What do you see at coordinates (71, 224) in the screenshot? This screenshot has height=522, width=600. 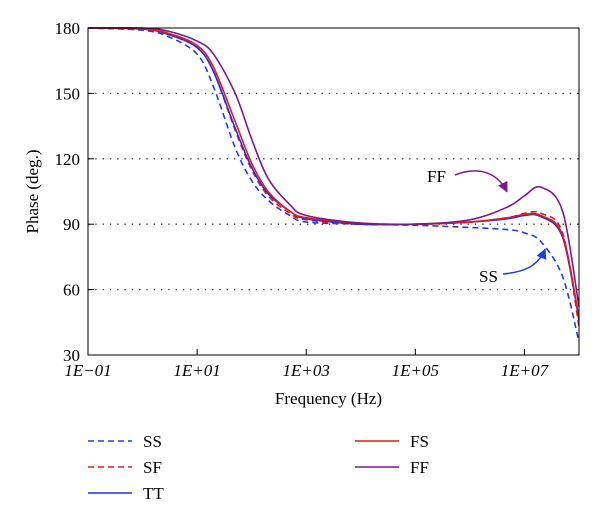 I see `y-tick-label-90: 90` at bounding box center [71, 224].